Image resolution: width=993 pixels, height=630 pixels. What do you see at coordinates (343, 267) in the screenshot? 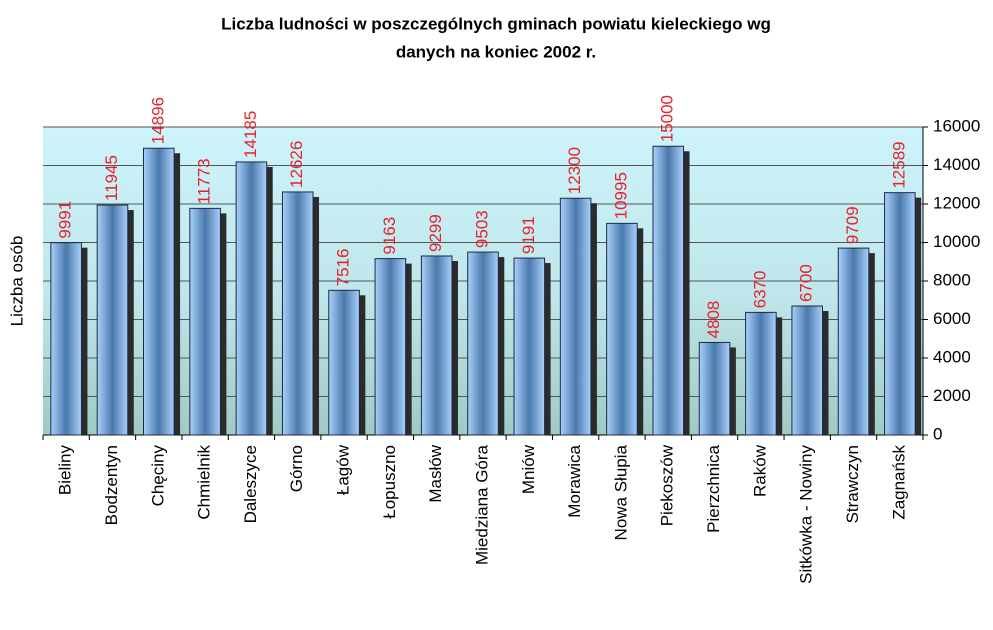
I see `value-label: 7516` at bounding box center [343, 267].